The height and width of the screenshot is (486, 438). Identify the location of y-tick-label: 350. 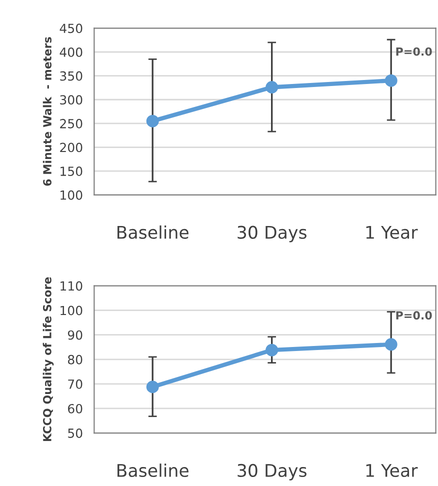
(71, 76).